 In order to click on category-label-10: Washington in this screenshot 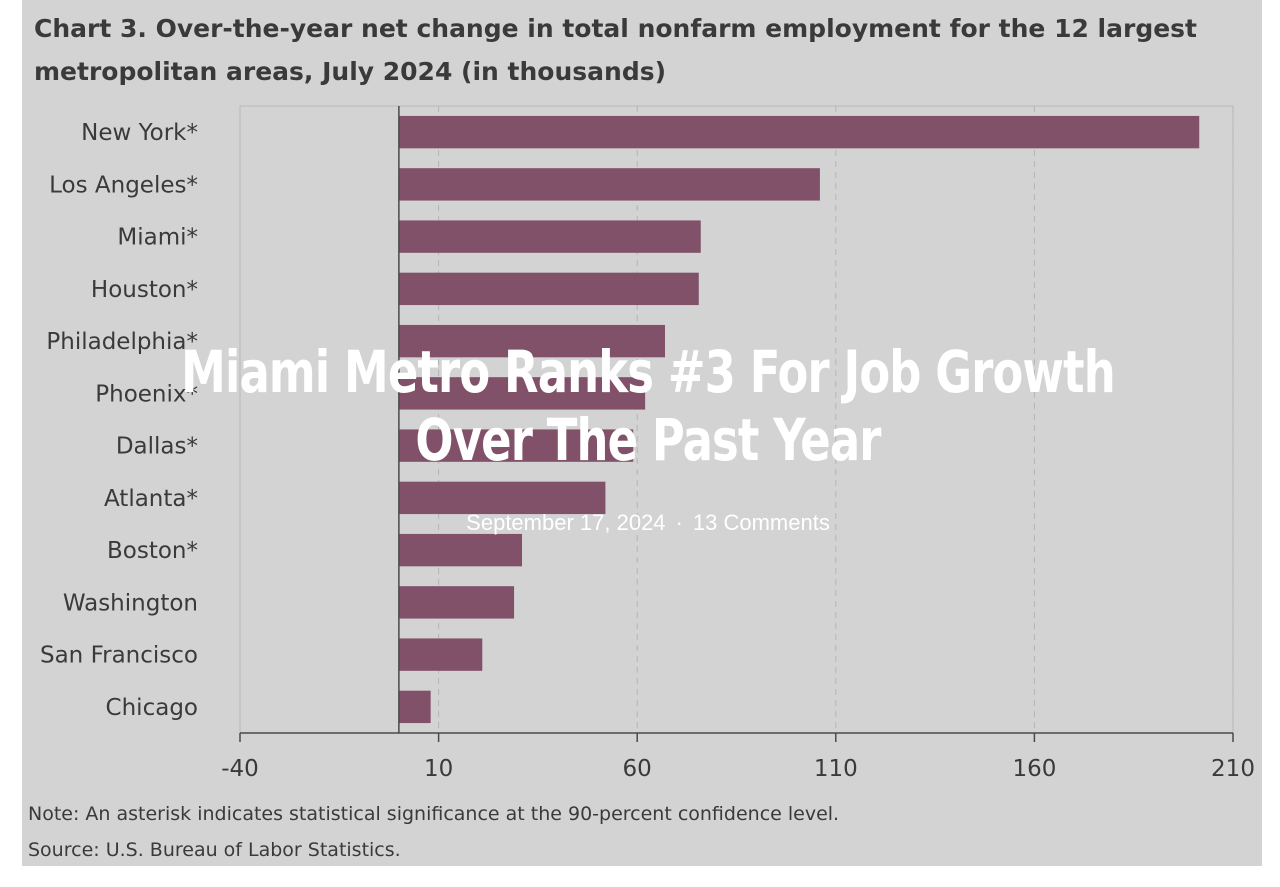, I will do `click(130, 603)`.